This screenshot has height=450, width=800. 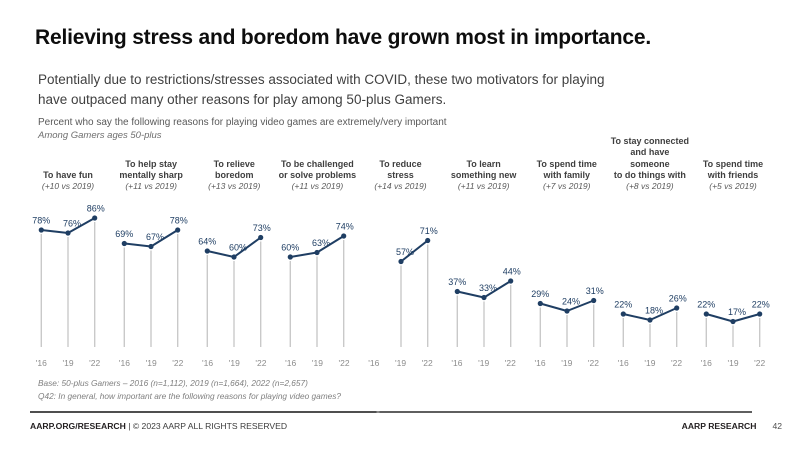 What do you see at coordinates (733, 186) in the screenshot?
I see `chart-column-change: (+5 vs 2019)` at bounding box center [733, 186].